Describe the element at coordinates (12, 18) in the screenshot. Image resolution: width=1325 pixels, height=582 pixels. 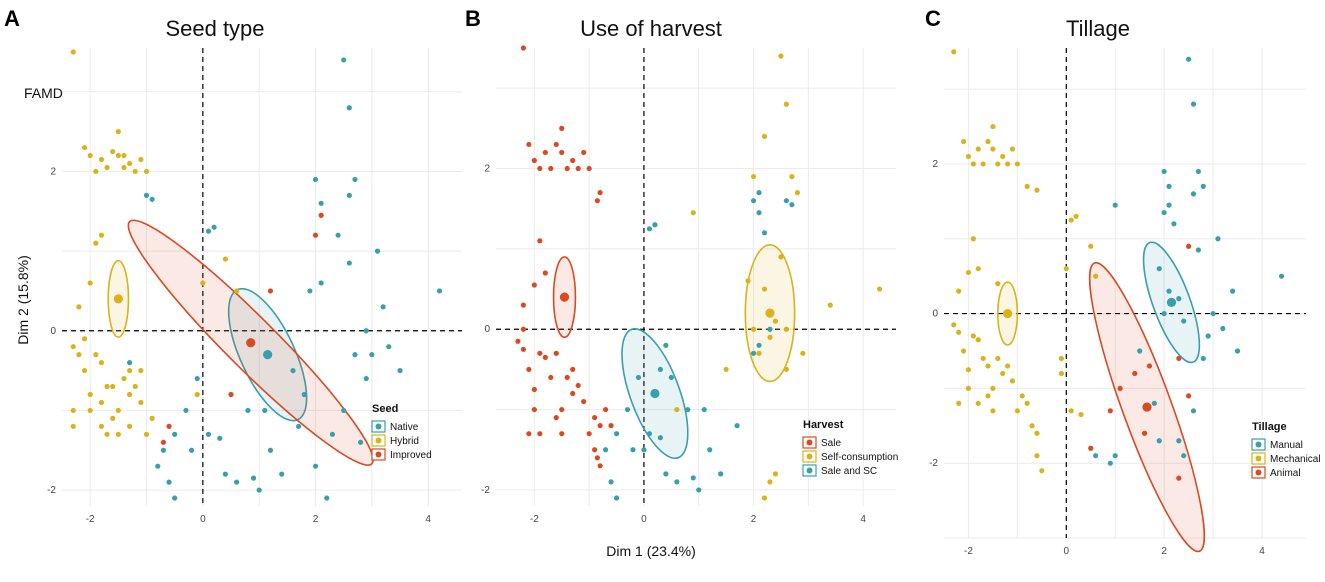
I see `panel-letter-a: A` at that location.